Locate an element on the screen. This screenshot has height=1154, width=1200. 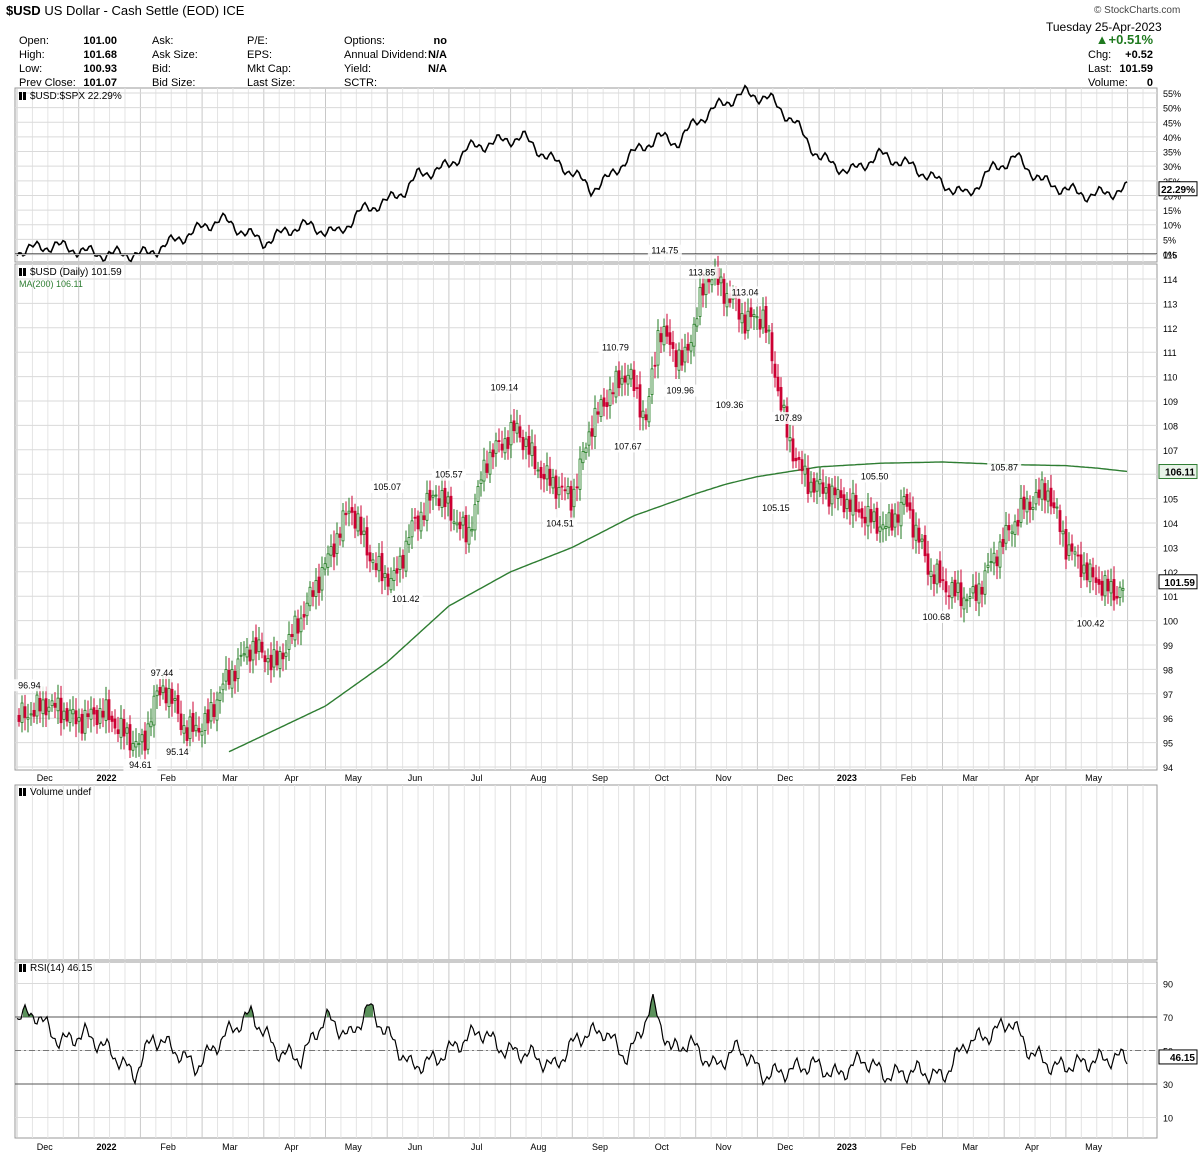
price-tick-label: 112 is located at coordinates (1170, 329).